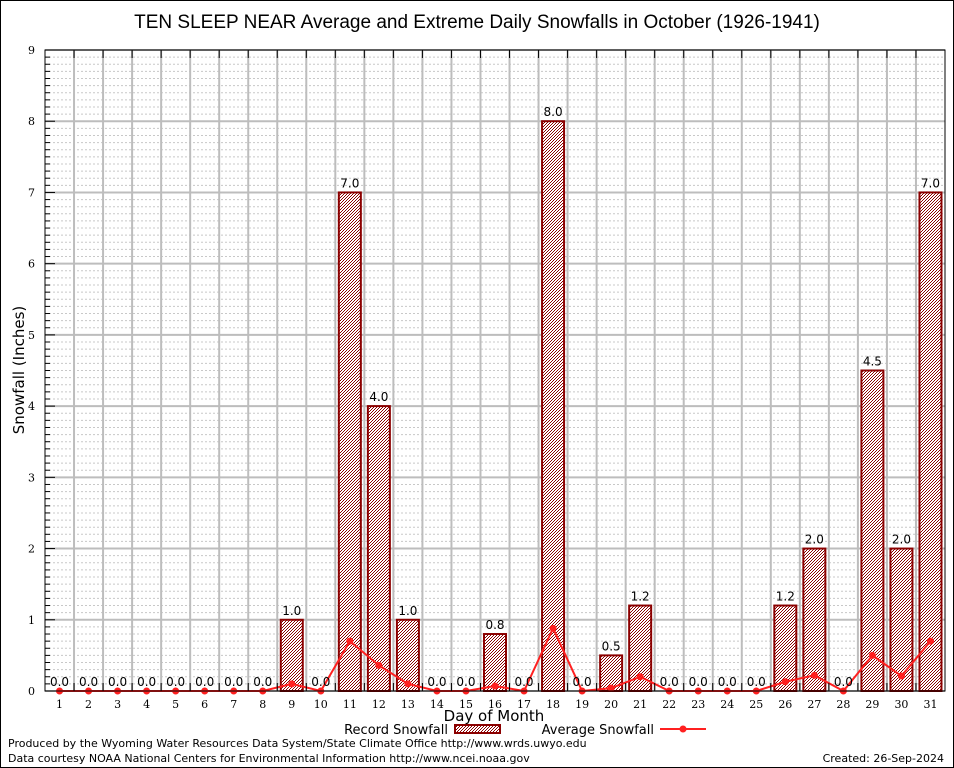  Describe the element at coordinates (175, 704) in the screenshot. I see `x-tick-label: 5` at that location.